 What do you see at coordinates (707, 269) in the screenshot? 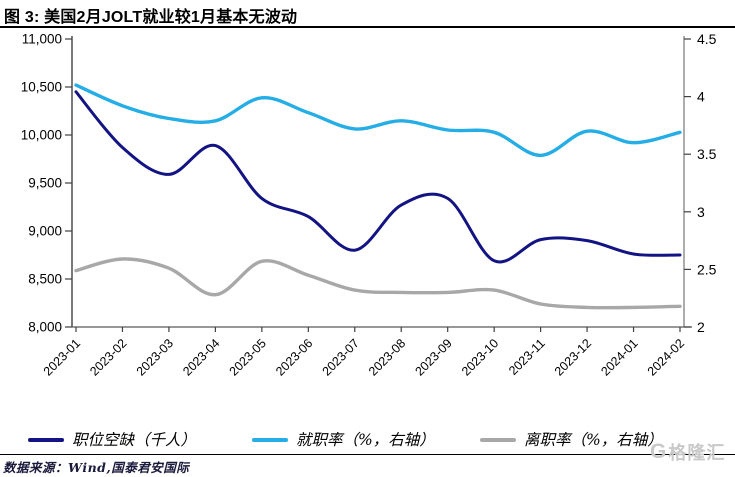
I see `right-axis-tick-label: 2.5` at bounding box center [707, 269].